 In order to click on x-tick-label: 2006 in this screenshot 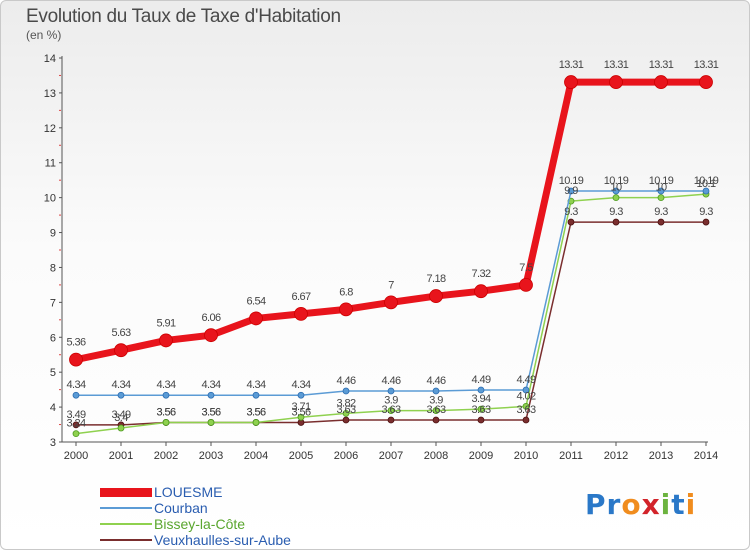, I will do `click(346, 456)`.